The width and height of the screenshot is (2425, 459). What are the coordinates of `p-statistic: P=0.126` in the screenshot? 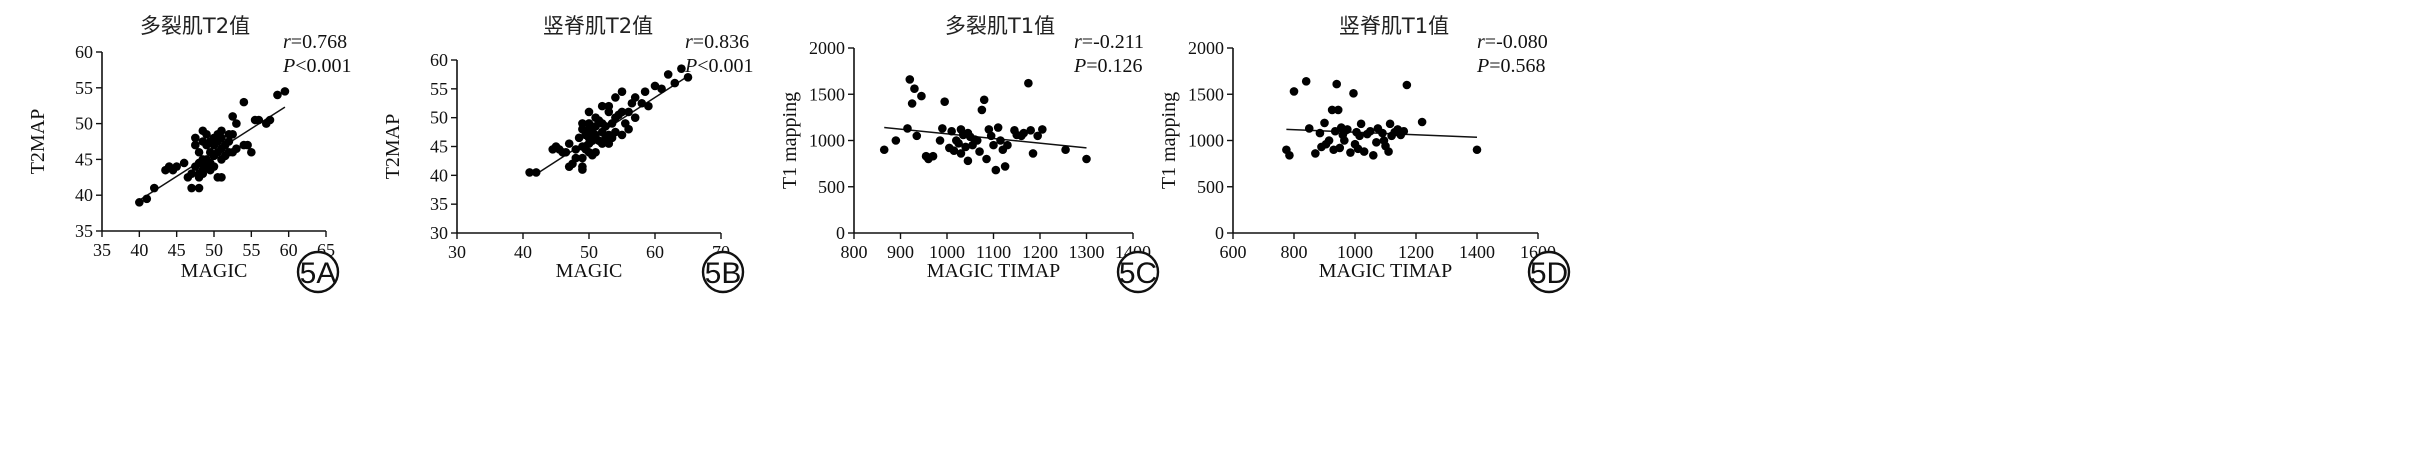 It's located at (1108, 66).